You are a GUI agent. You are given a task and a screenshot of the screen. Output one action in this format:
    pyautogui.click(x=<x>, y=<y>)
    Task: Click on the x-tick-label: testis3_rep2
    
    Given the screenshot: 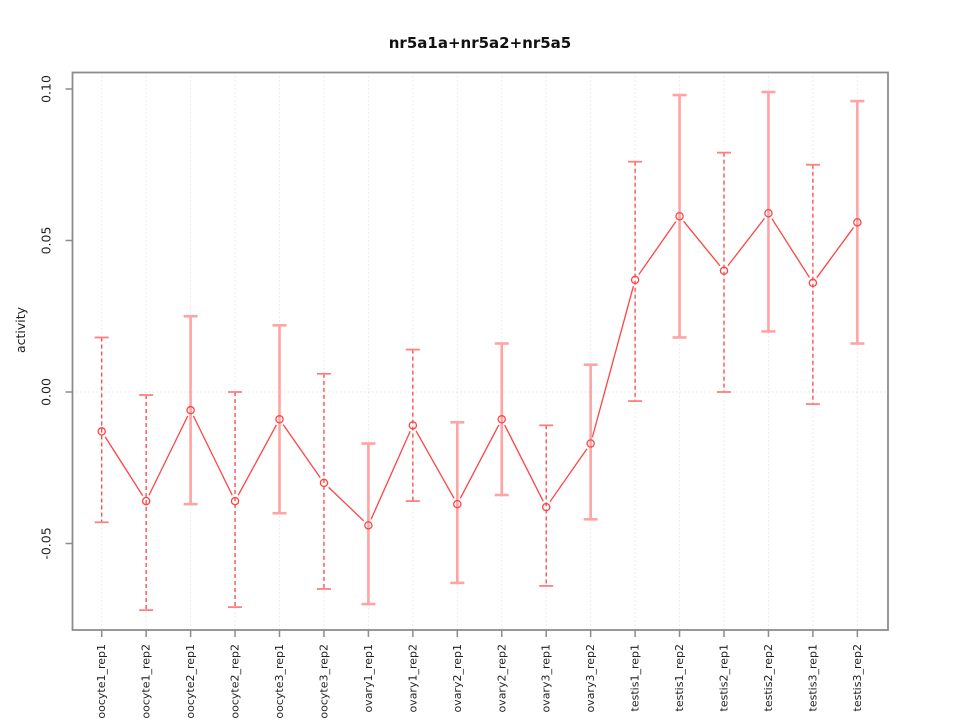 What is the action you would take?
    pyautogui.click(x=857, y=677)
    